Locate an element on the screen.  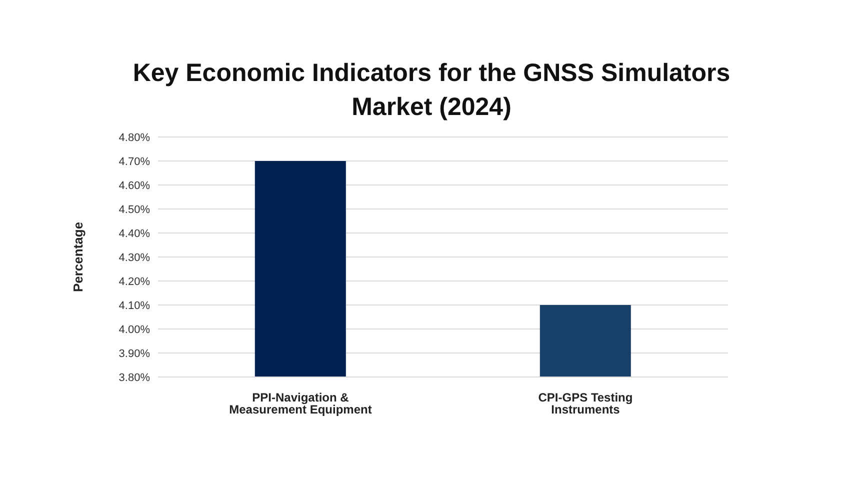
y-tick-label: 4.80% is located at coordinates (134, 138).